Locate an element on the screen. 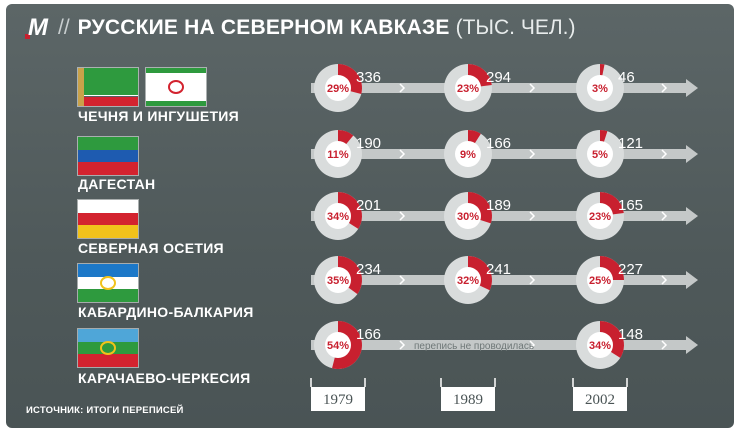 This screenshot has width=740, height=432. region-row: 35% 234 32% 241 25% 227 is located at coordinates (504, 280).